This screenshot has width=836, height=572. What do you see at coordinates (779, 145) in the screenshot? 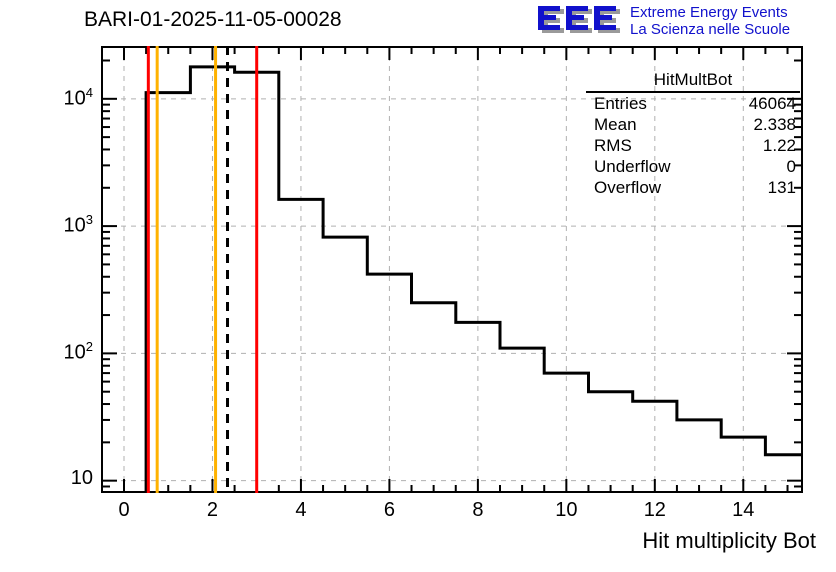
I see `stats-row-value: 1.22` at bounding box center [779, 145].